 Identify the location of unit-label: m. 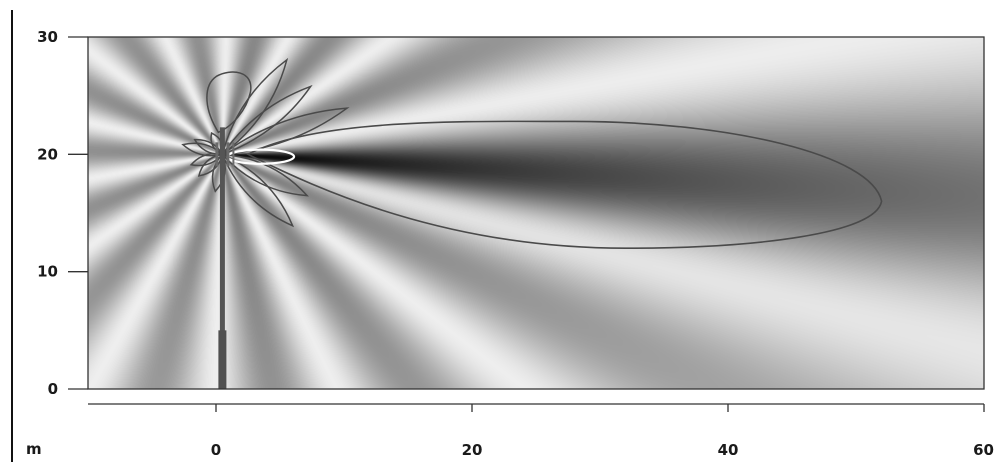
(34, 449).